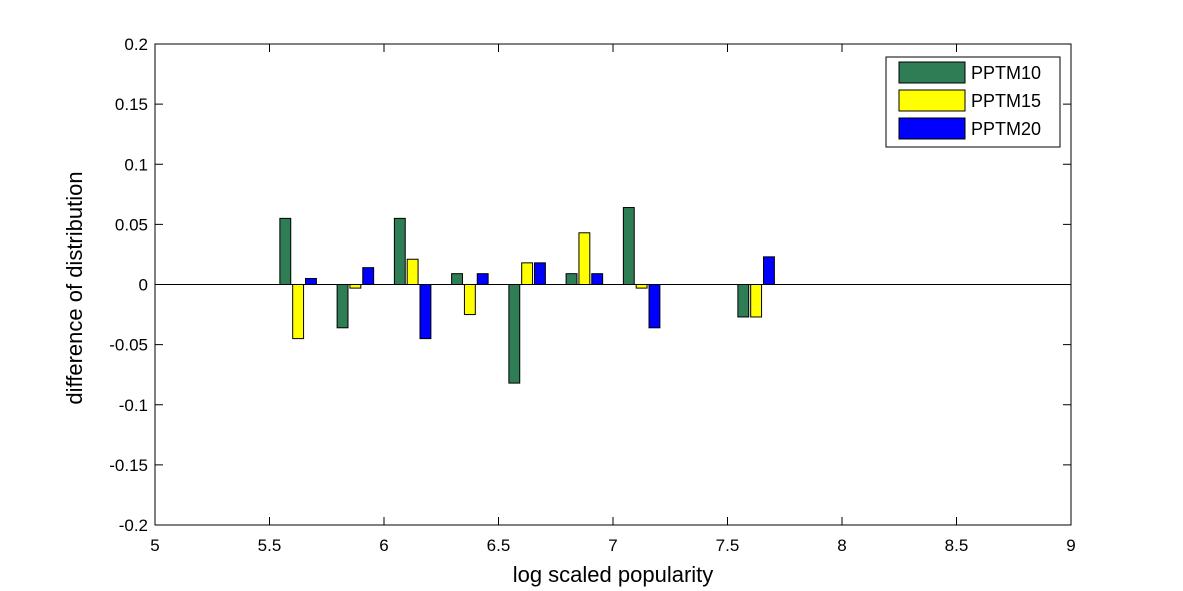  Describe the element at coordinates (612, 545) in the screenshot. I see `x-tick-label: 7` at that location.